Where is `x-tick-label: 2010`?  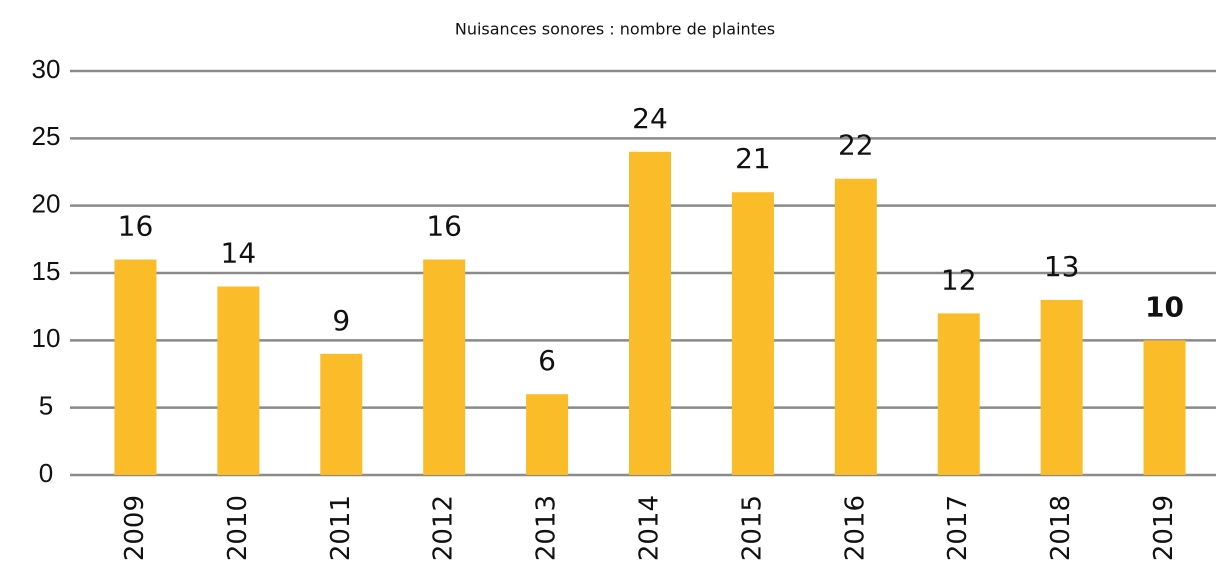
x-tick-label: 2010 is located at coordinates (238, 528).